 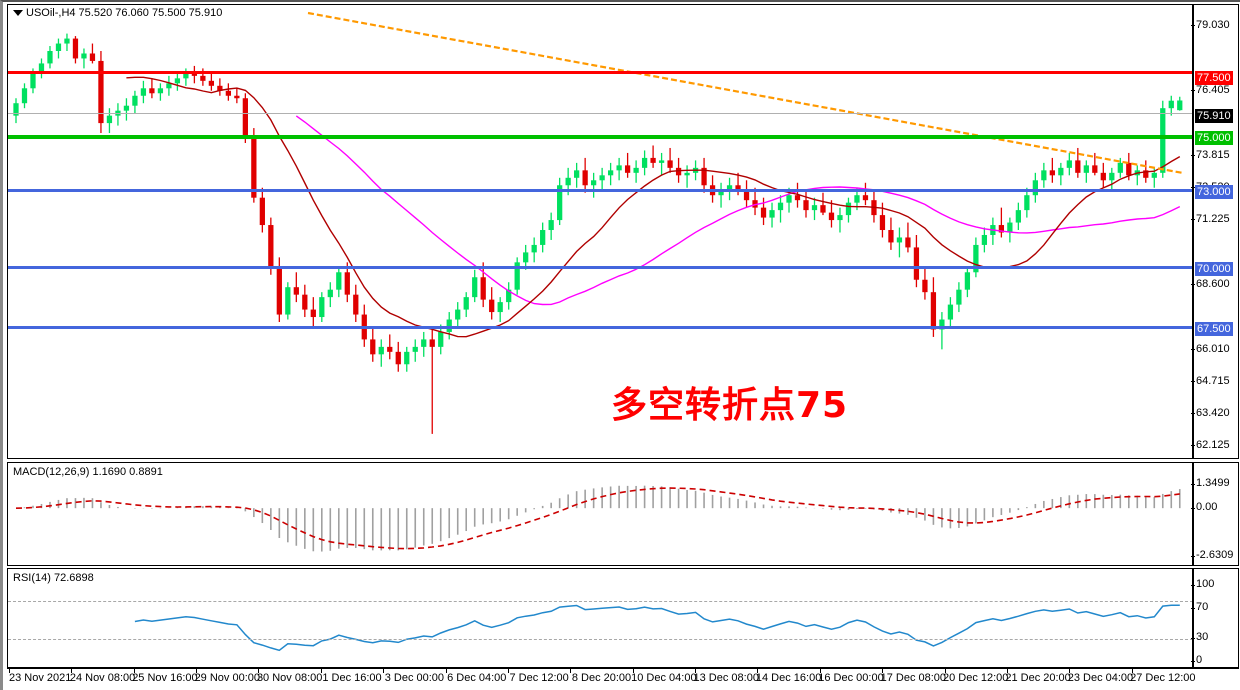 What do you see at coordinates (1214, 192) in the screenshot?
I see `price-badge: 73.000` at bounding box center [1214, 192].